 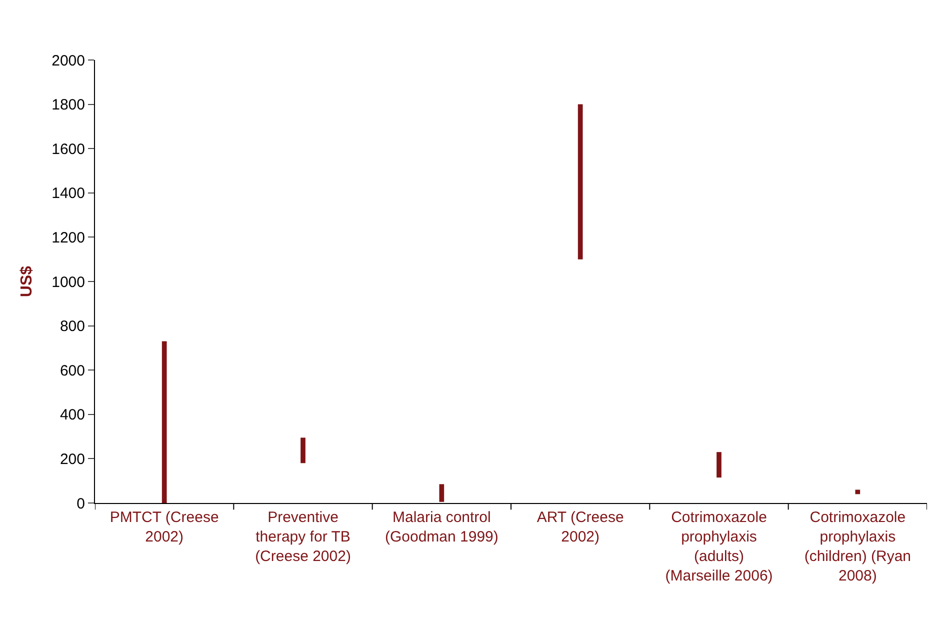 I want to click on y-tick-label: 1000, so click(x=68, y=282).